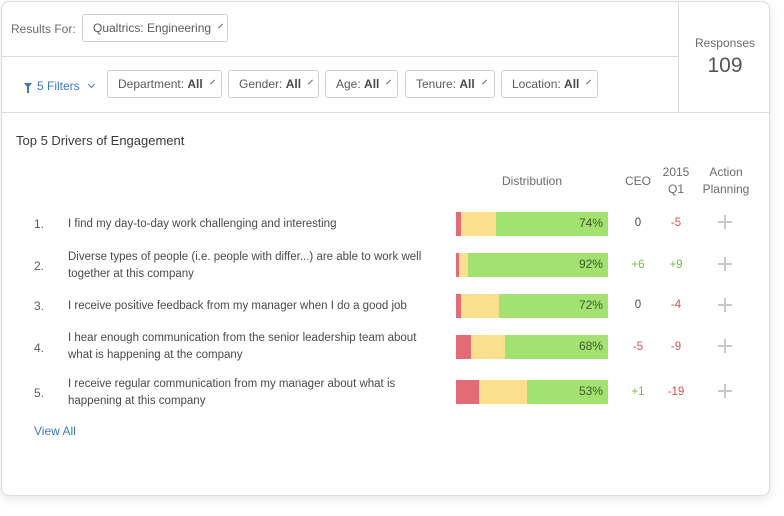  I want to click on q1-delta: -19, so click(676, 392).